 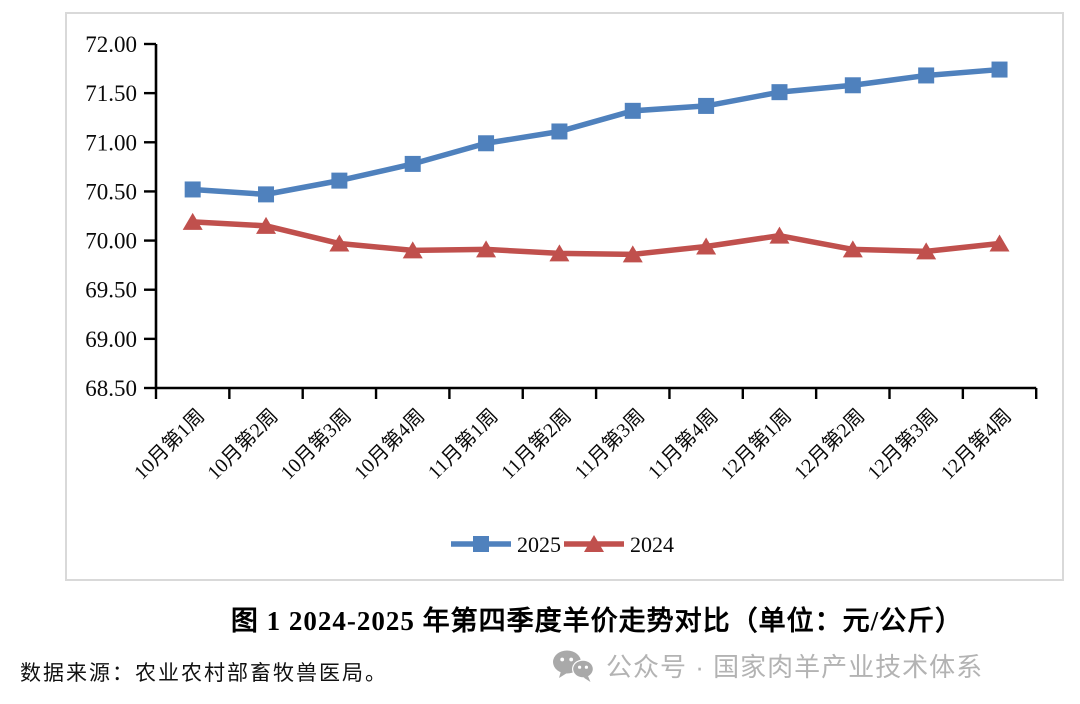 What do you see at coordinates (536, 443) in the screenshot?
I see `x-tick-label: 11月第2周` at bounding box center [536, 443].